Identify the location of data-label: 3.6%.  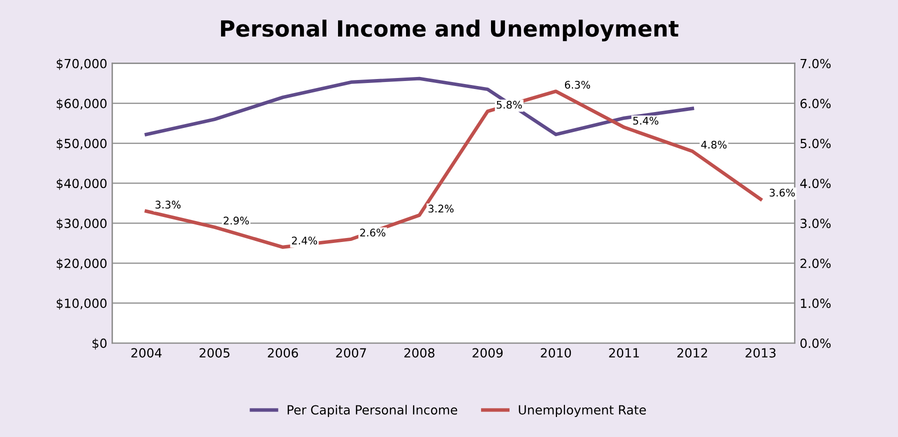
(782, 192).